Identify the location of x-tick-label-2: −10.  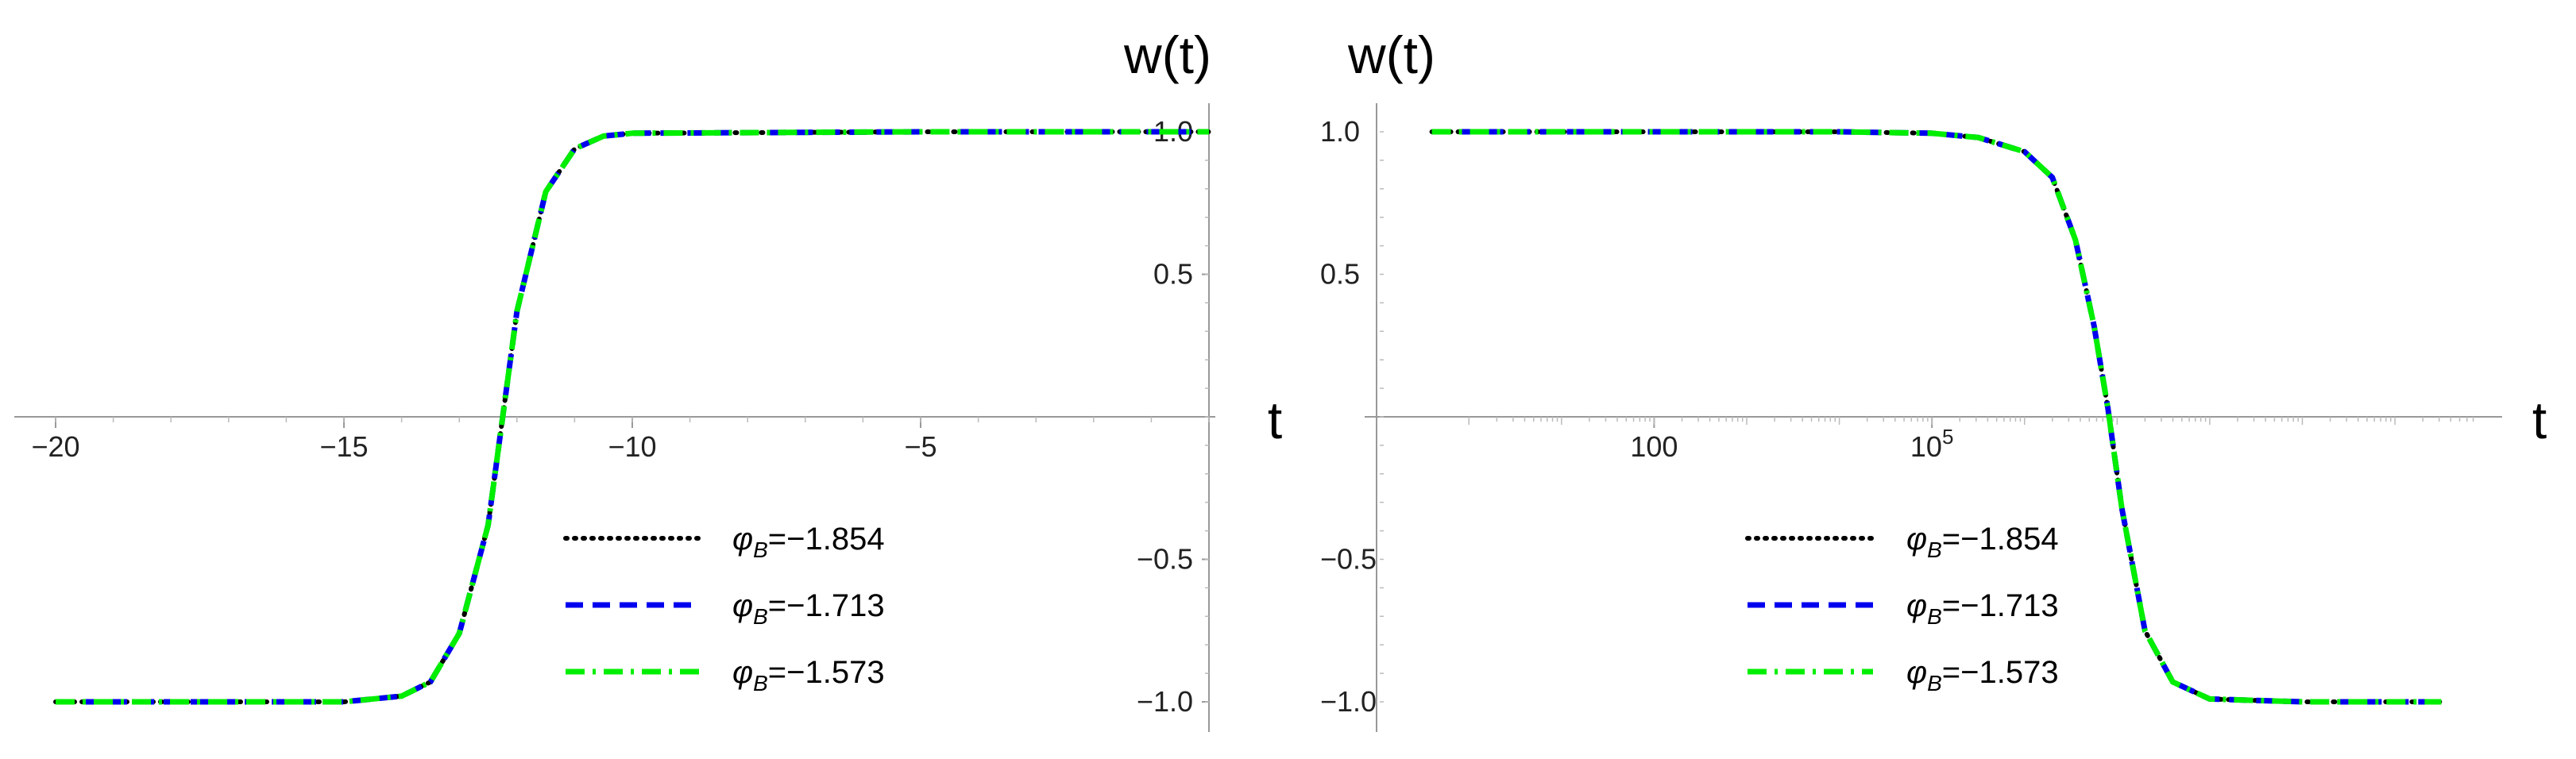
(632, 446).